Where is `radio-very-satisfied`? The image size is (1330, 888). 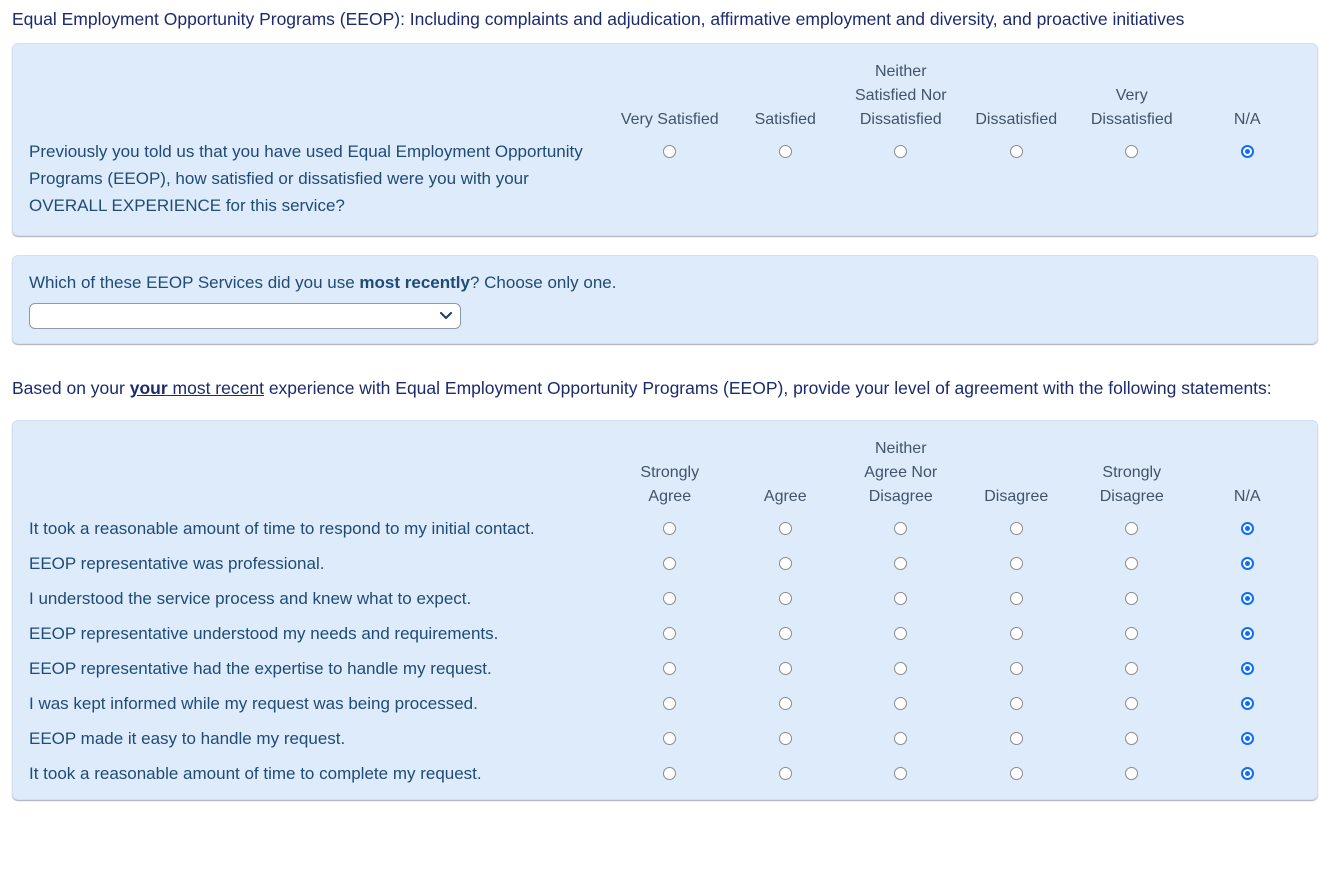 radio-very-satisfied is located at coordinates (670, 151).